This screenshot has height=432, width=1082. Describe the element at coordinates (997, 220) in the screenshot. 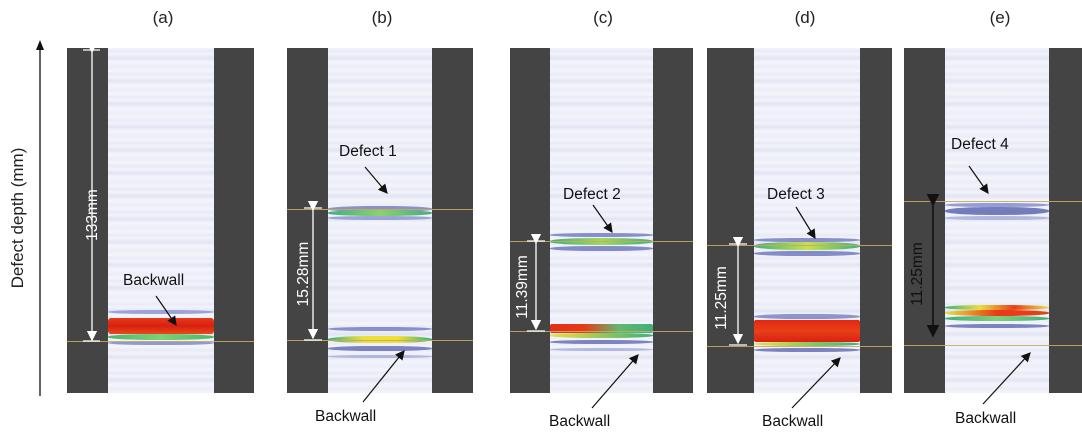

I see `scan-image-e` at that location.